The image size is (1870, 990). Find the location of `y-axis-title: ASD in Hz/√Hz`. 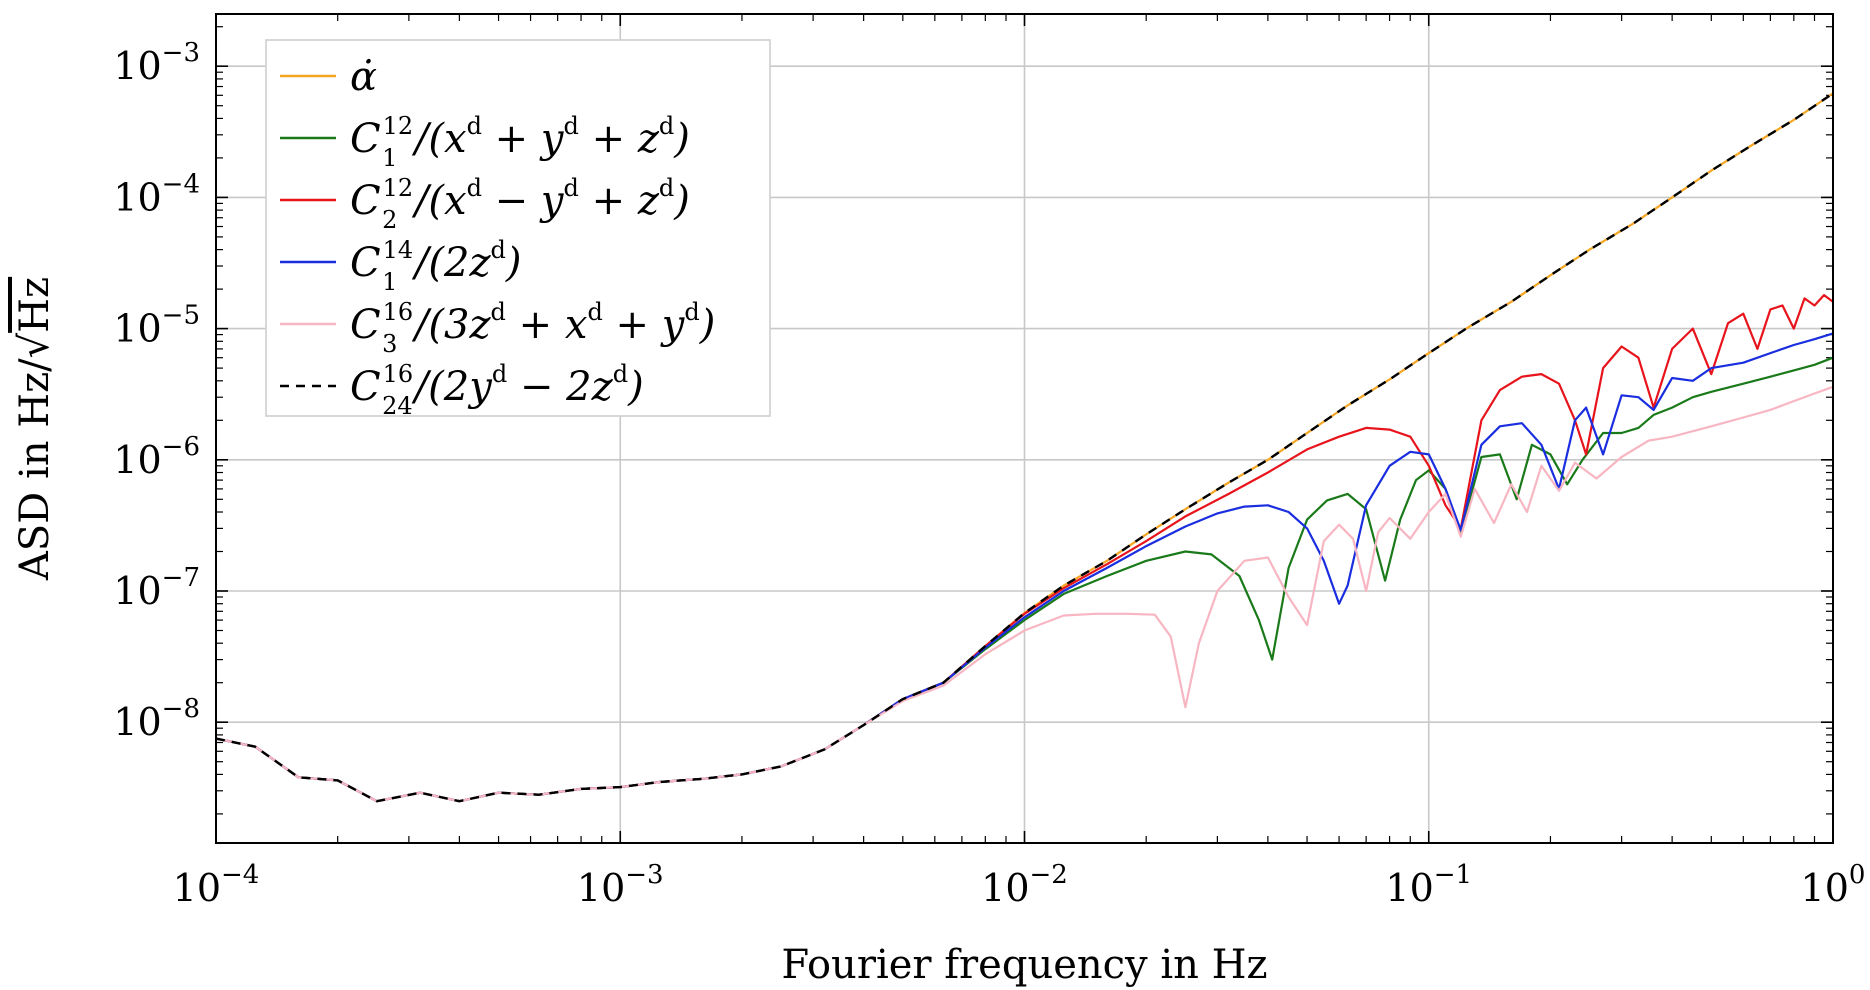

y-axis-title: ASD in Hz/√Hz is located at coordinates (35, 429).